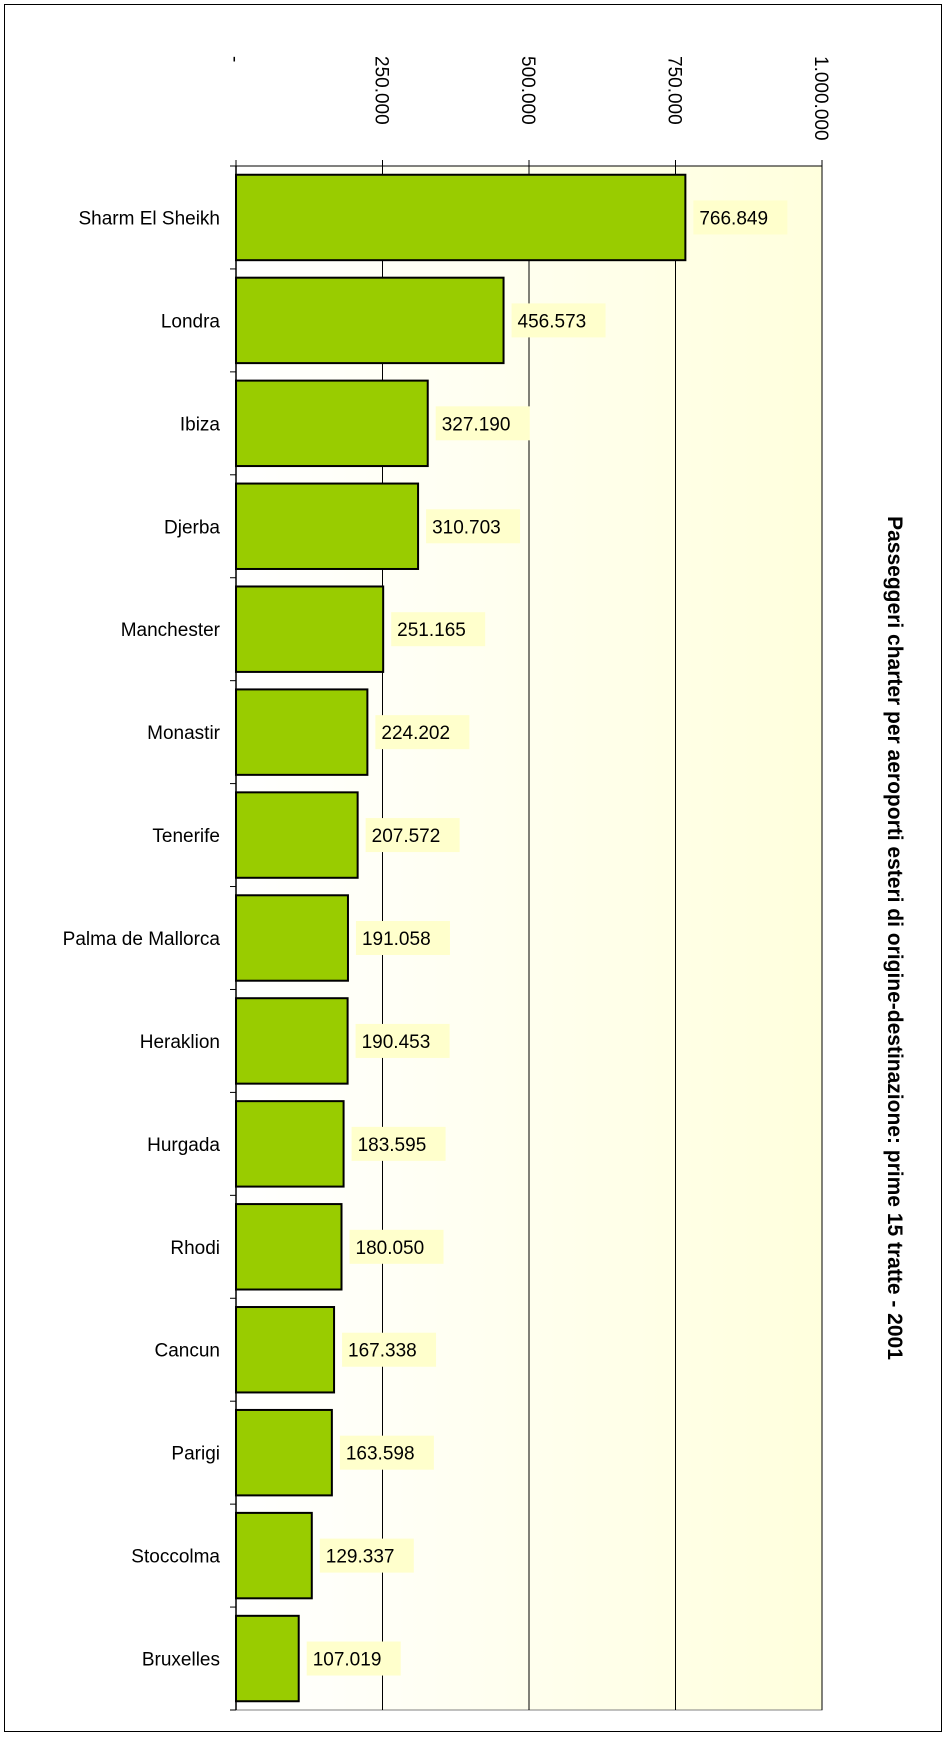  What do you see at coordinates (820, 98) in the screenshot?
I see `x-tick-label: 1.000.000` at bounding box center [820, 98].